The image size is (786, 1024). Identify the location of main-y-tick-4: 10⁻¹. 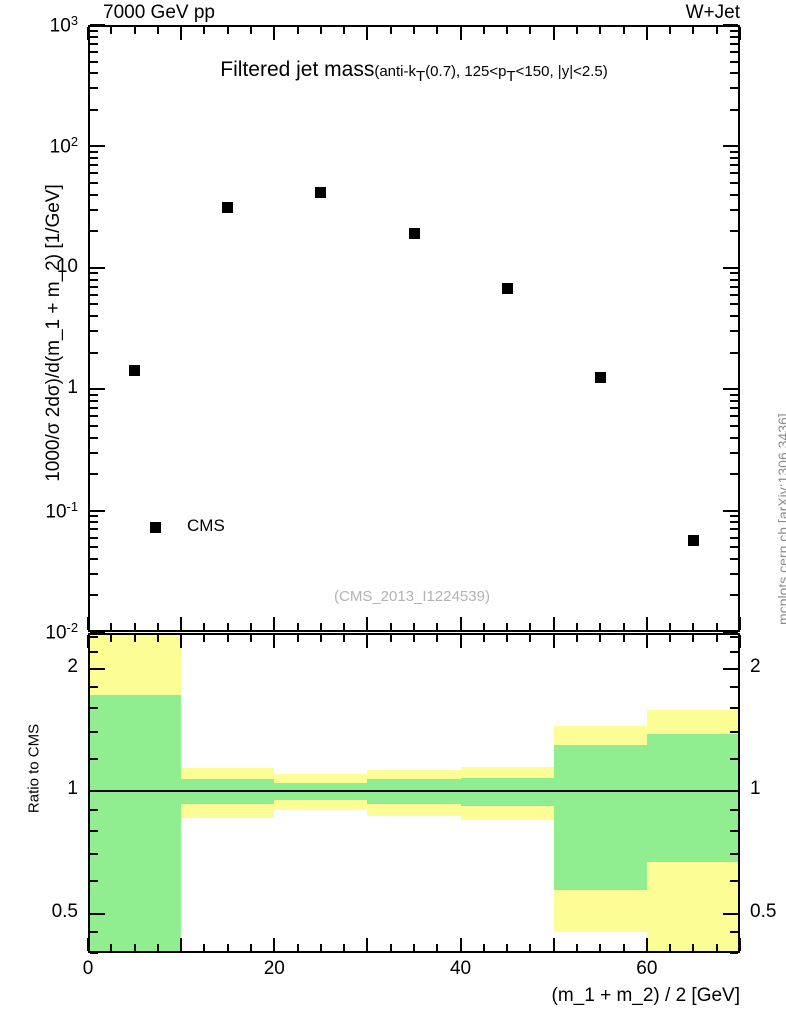
(61, 510).